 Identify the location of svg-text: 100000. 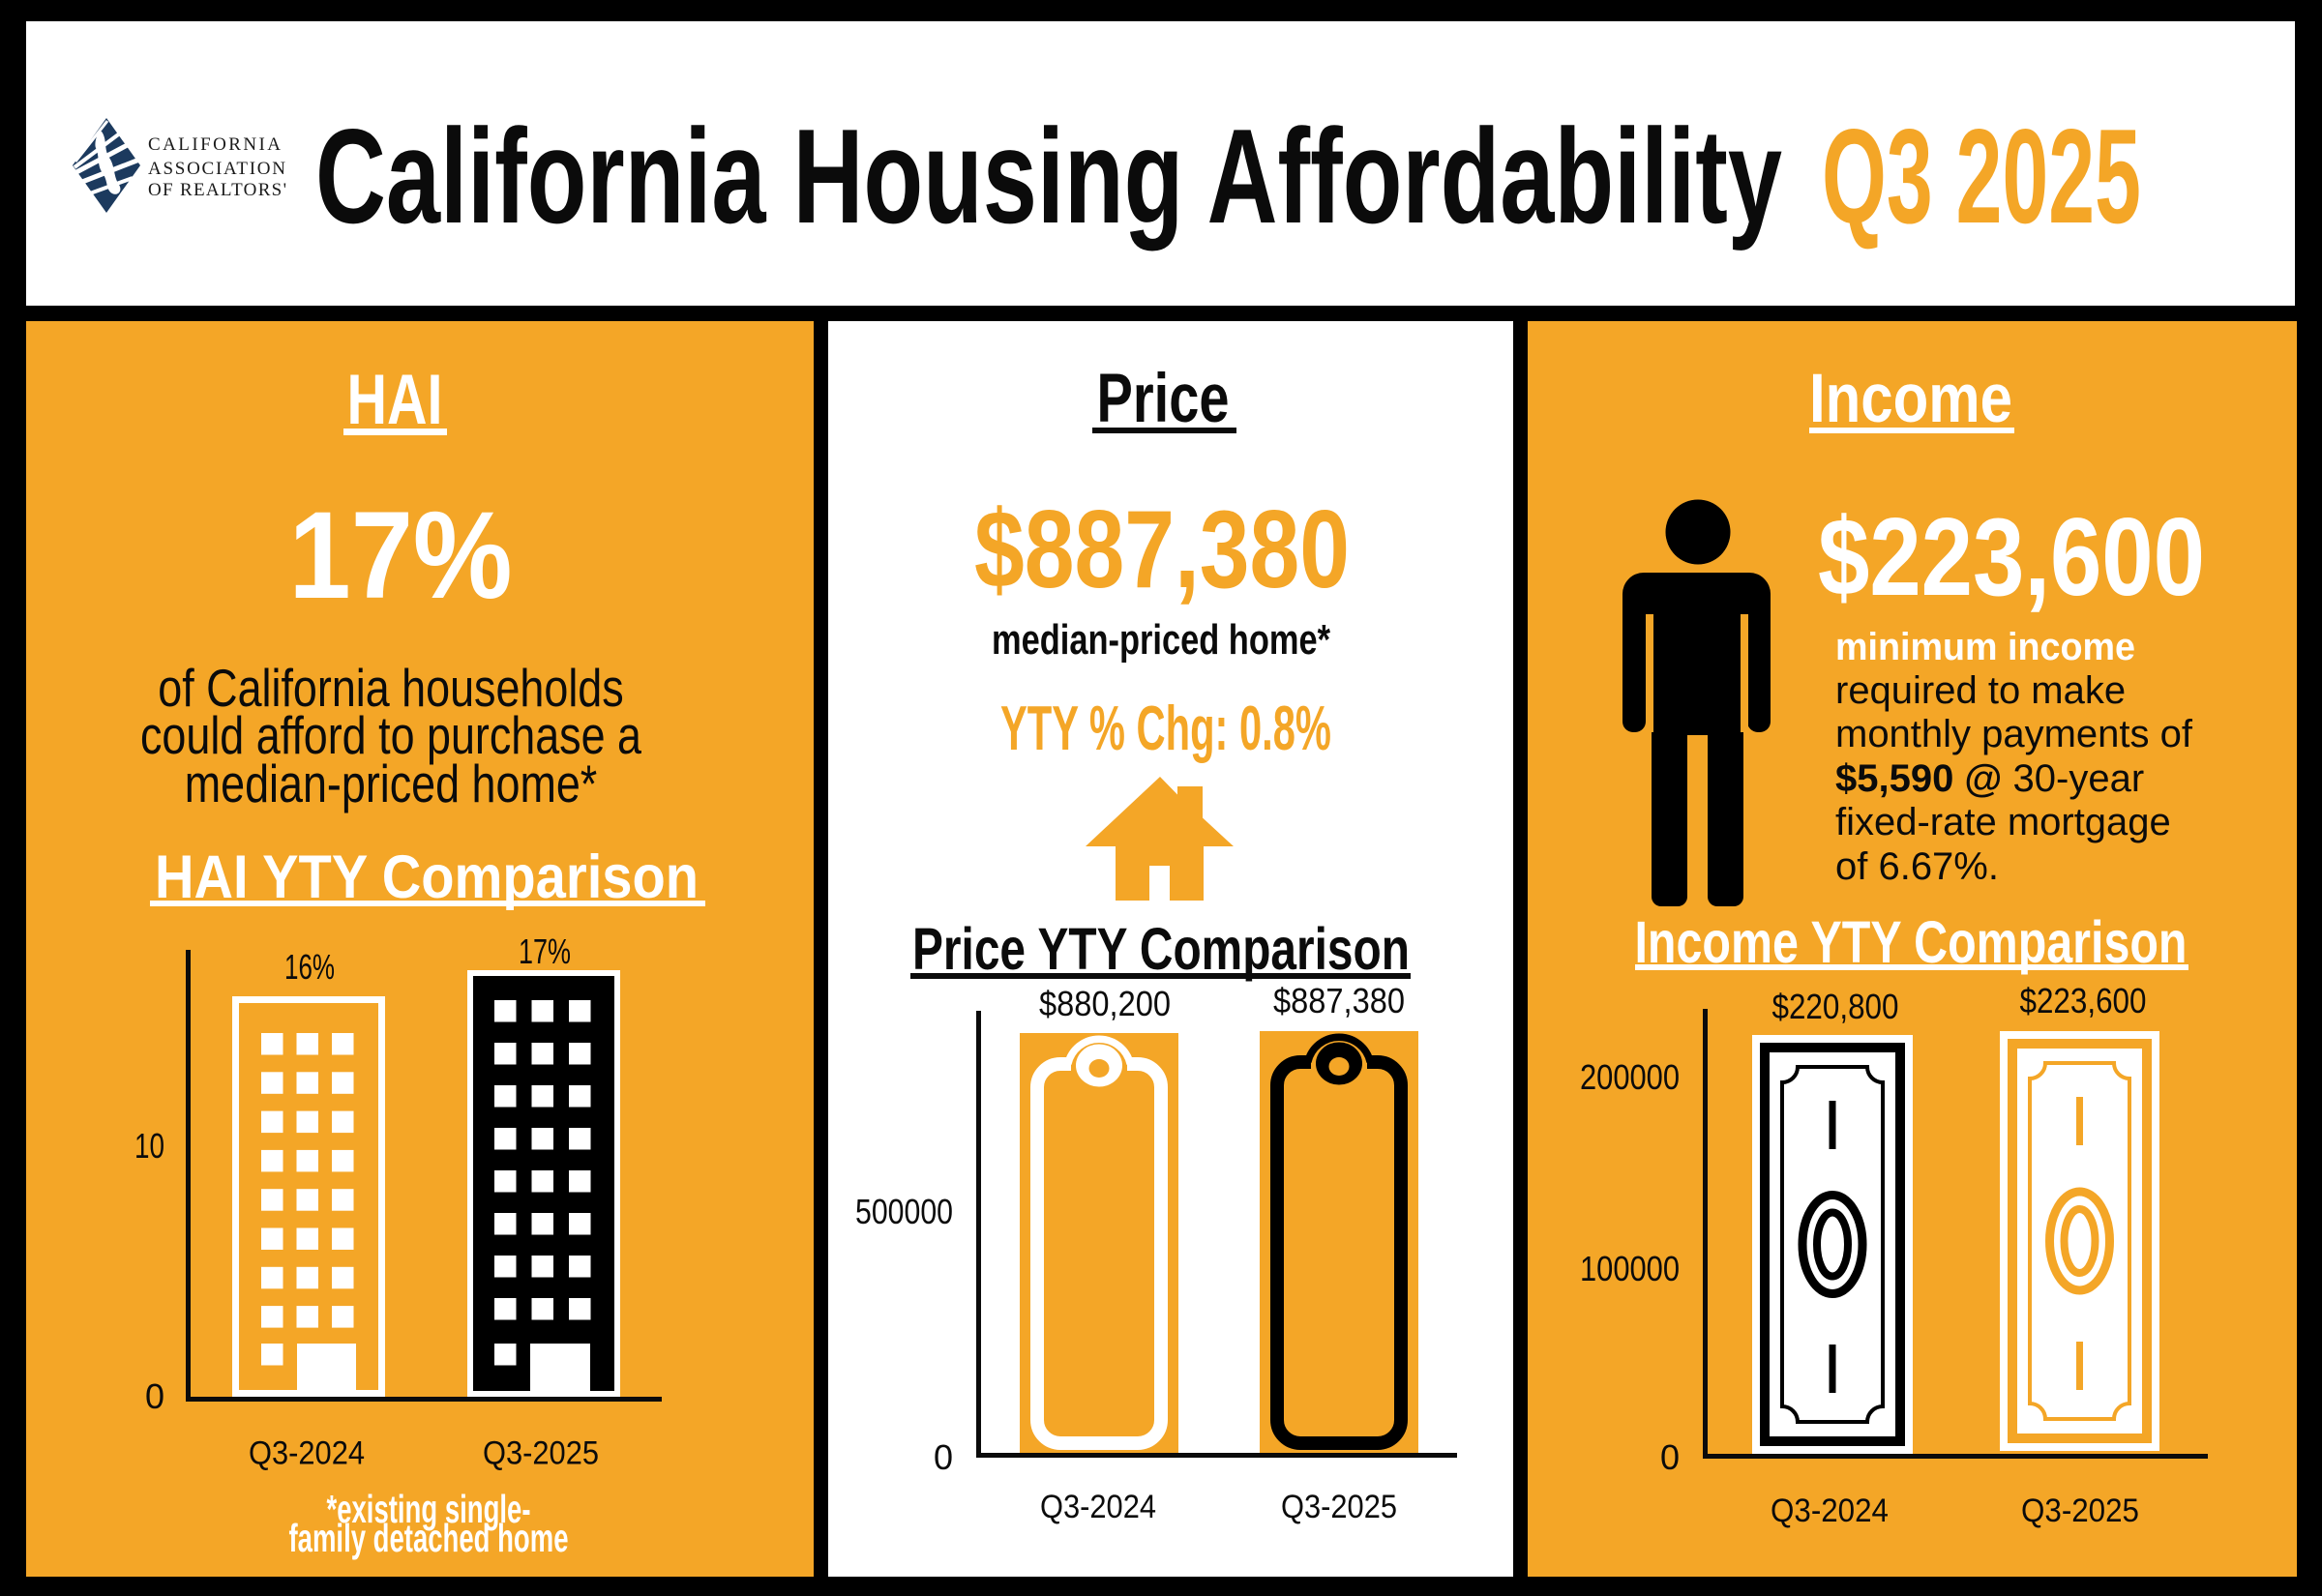
(1630, 1268).